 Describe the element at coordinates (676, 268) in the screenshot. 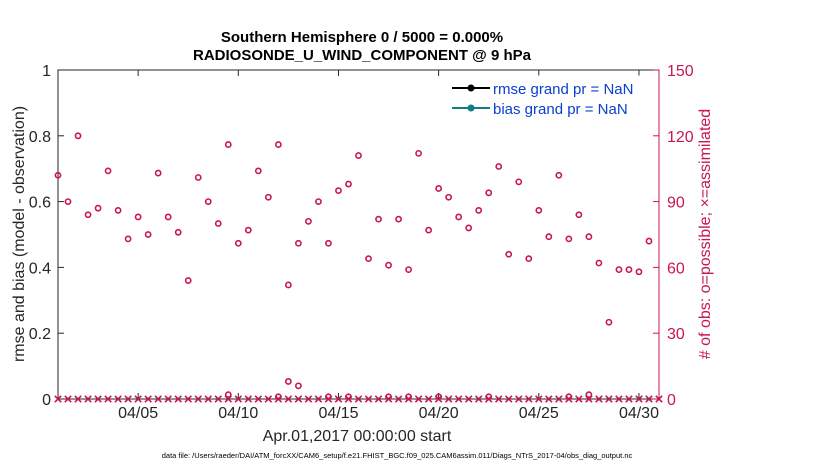

I see `right-y-tick-label: 60` at that location.